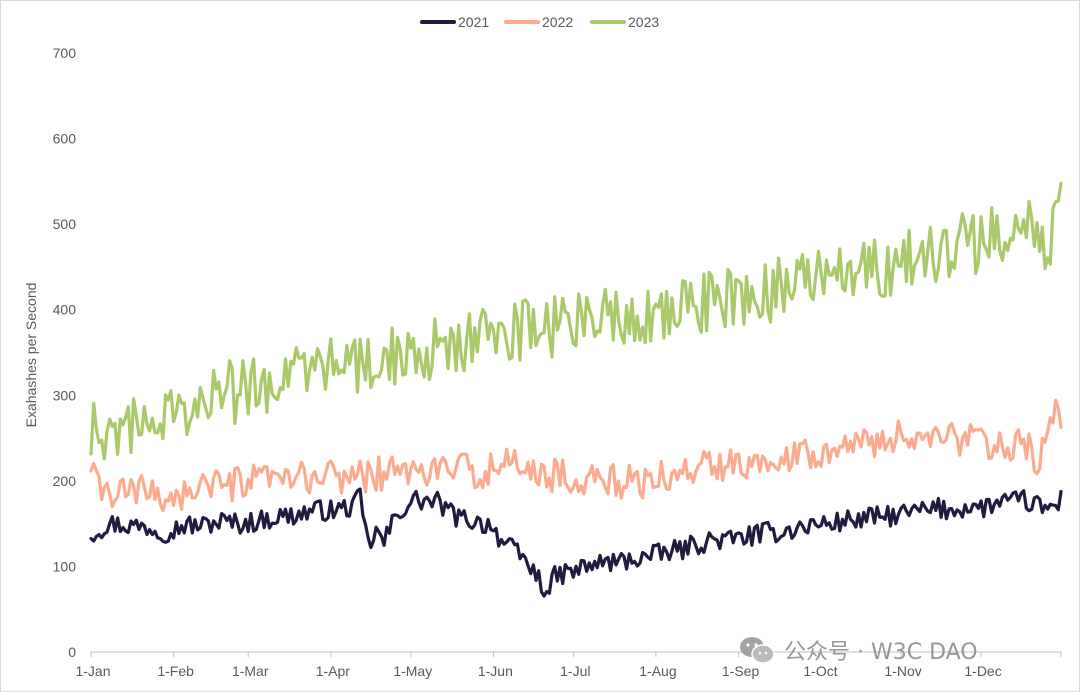 This screenshot has height=692, width=1080. Describe the element at coordinates (643, 22) in the screenshot. I see `legend-label: 2023` at that location.